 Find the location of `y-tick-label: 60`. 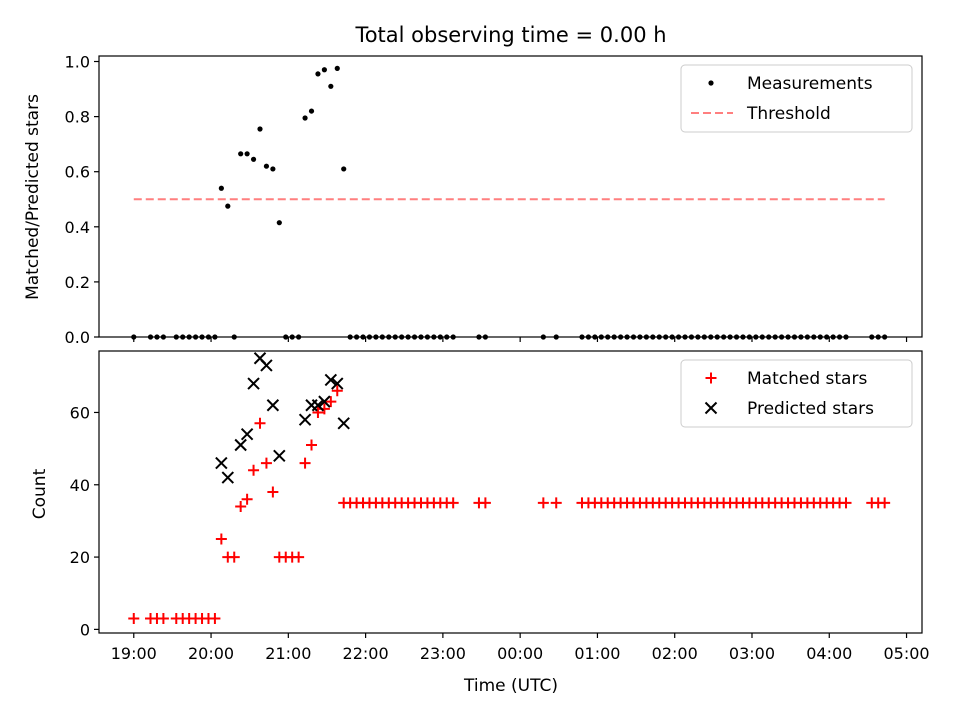

y-tick-label: 60 is located at coordinates (80, 412).